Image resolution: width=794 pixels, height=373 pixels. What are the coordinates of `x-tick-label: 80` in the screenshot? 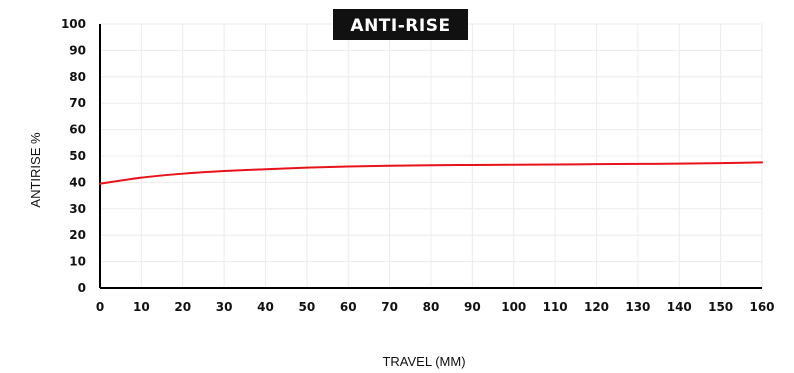 It's located at (431, 307).